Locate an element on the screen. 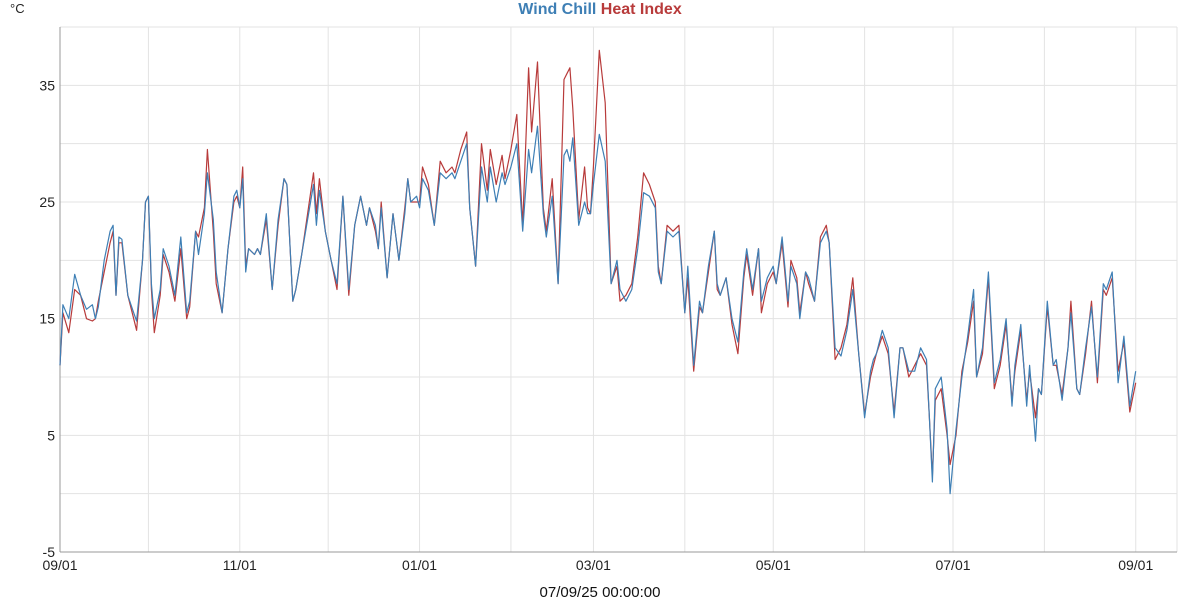  title-wind-chill: Wind Chill is located at coordinates (557, 9).